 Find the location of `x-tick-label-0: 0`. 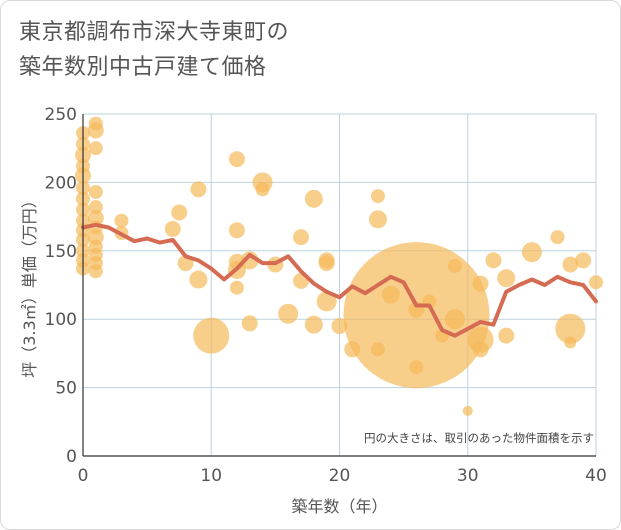

x-tick-label-0: 0 is located at coordinates (83, 476).